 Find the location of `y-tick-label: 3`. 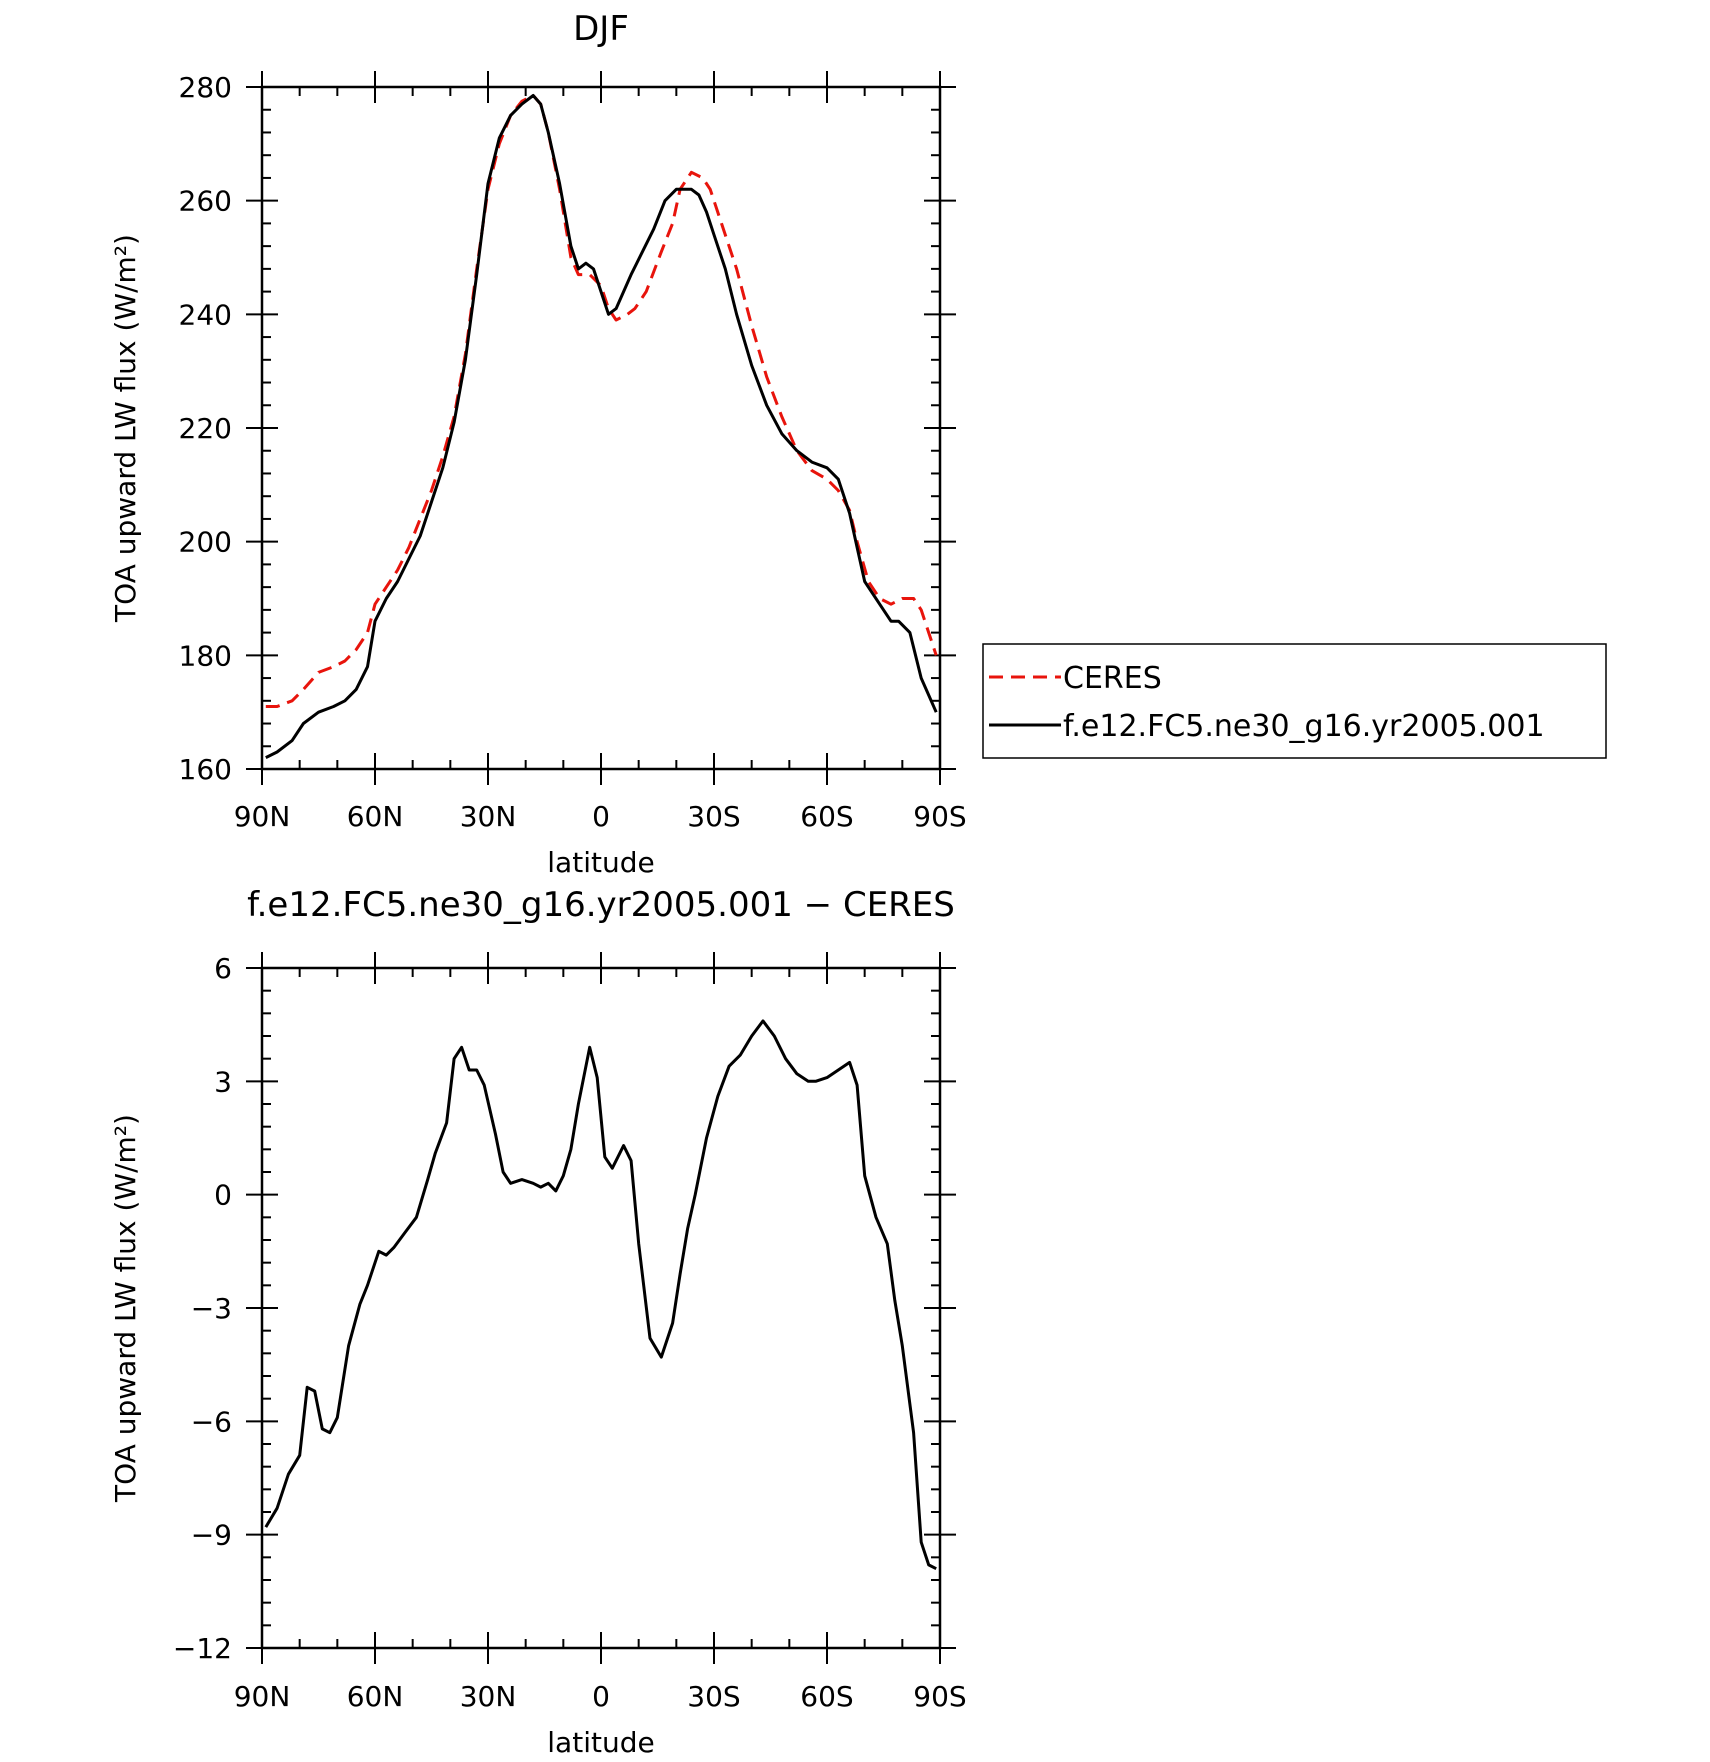

y-tick-label: 3 is located at coordinates (223, 1081).